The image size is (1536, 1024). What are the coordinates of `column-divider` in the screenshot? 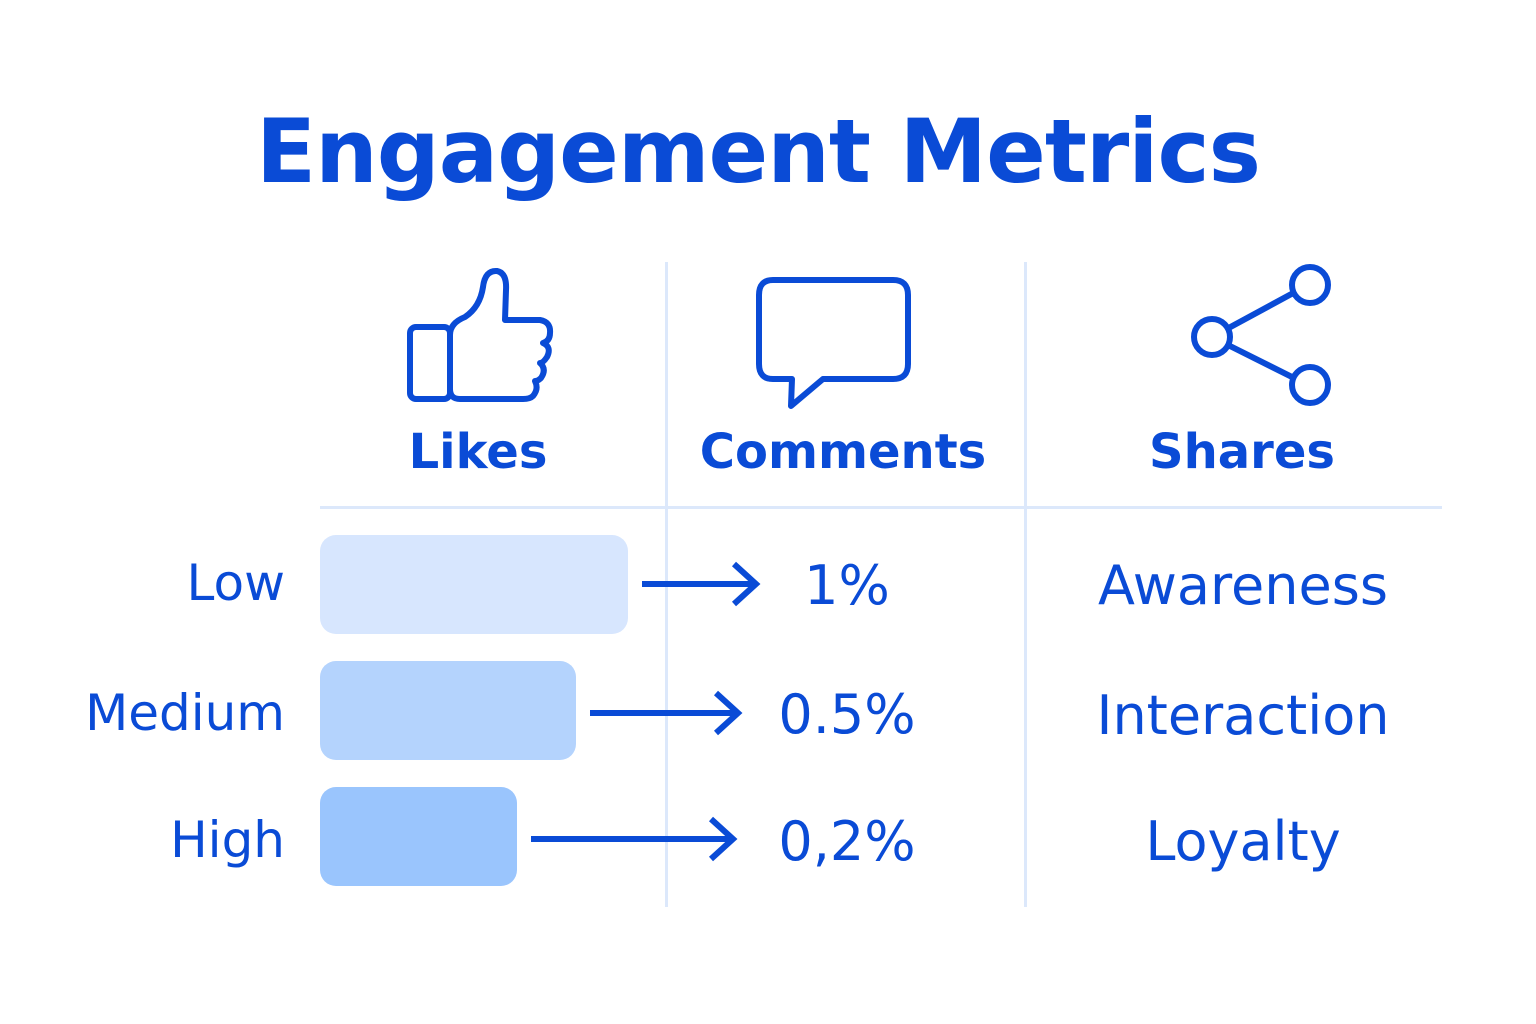 It's located at (1025, 584).